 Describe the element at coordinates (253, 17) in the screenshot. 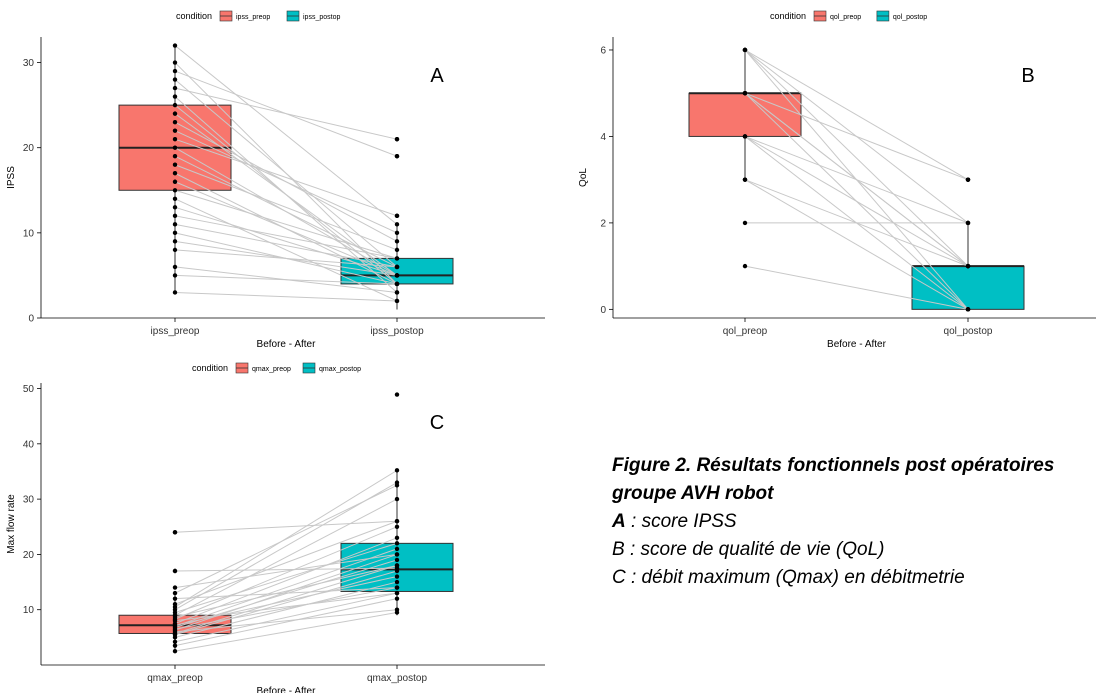

I see `legend-label-ipss_preop: ipss_preop` at that location.